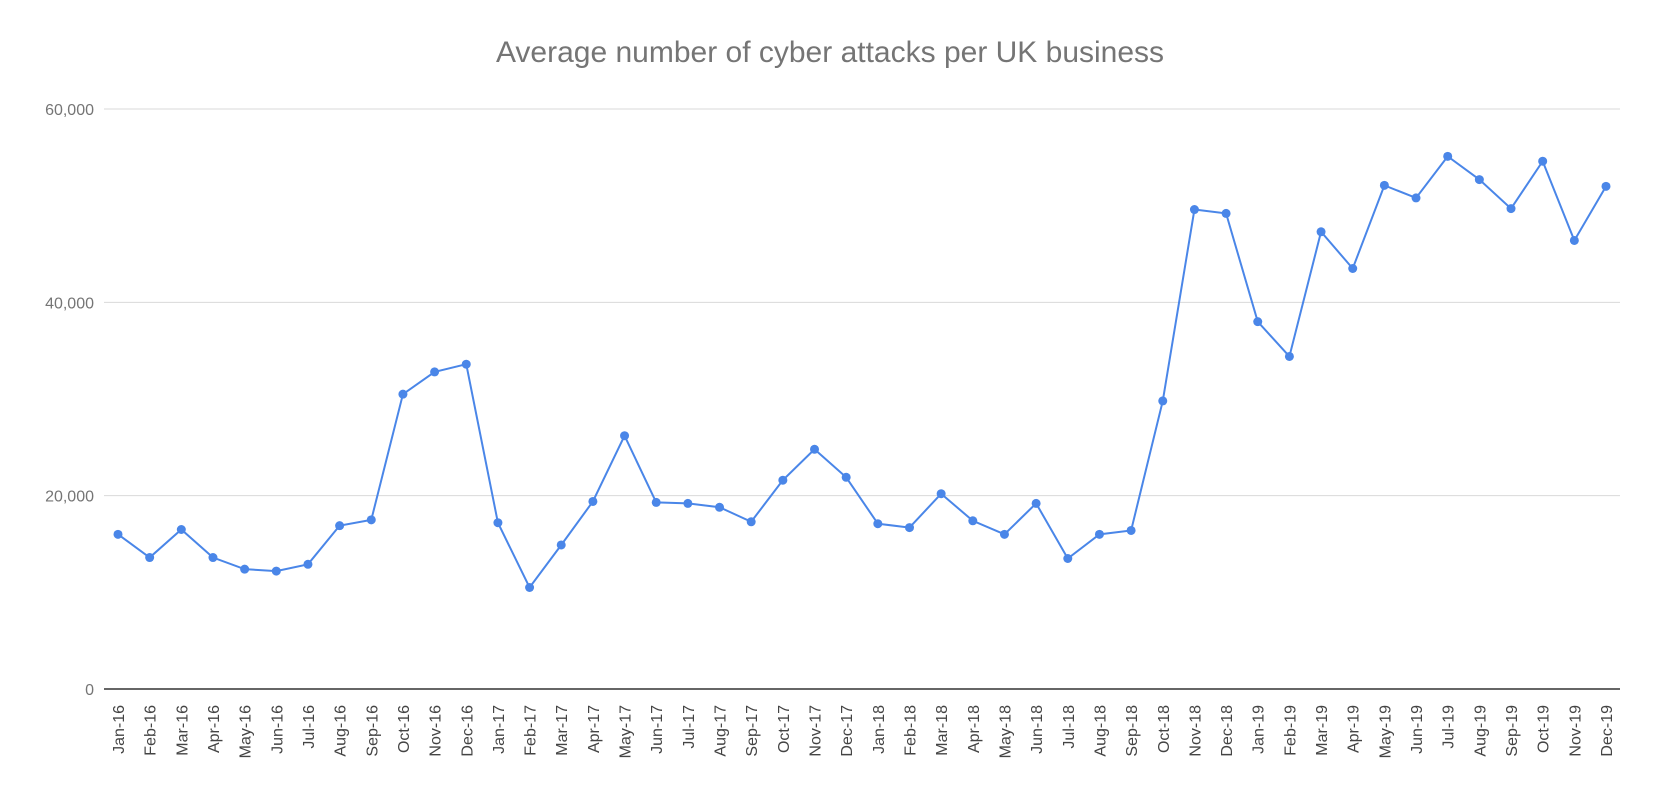 The image size is (1660, 796). Describe the element at coordinates (942, 730) in the screenshot. I see `x-tick-label: Mar-18` at that location.